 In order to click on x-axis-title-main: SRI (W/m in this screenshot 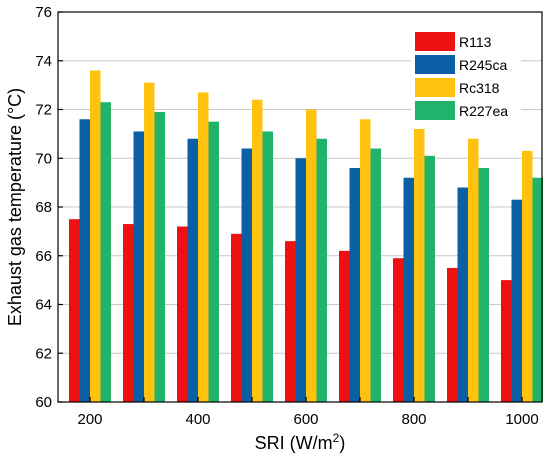, I will do `click(294, 443)`.